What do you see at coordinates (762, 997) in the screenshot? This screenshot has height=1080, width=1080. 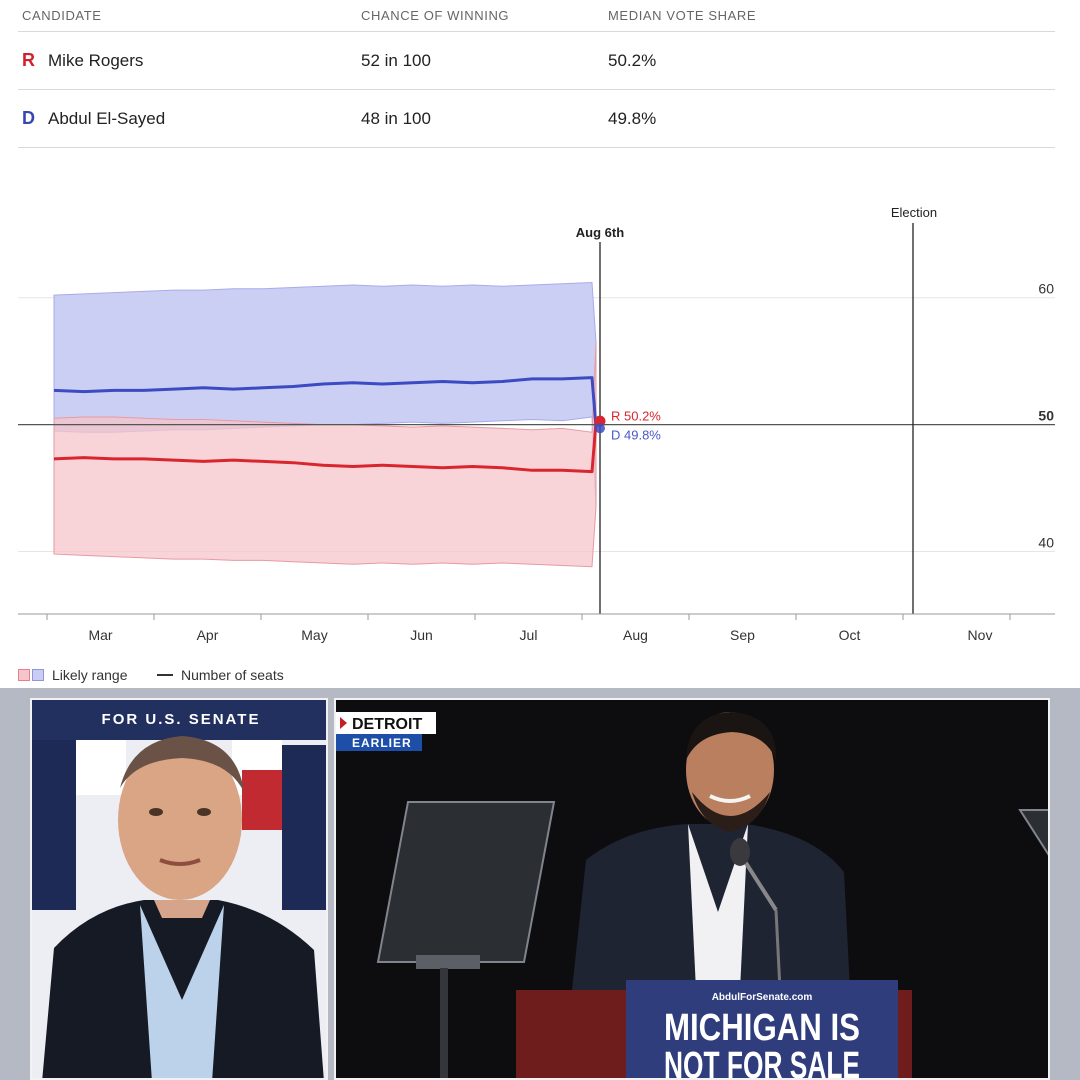 I see `podium-url: AbdulForSenate.com` at bounding box center [762, 997].